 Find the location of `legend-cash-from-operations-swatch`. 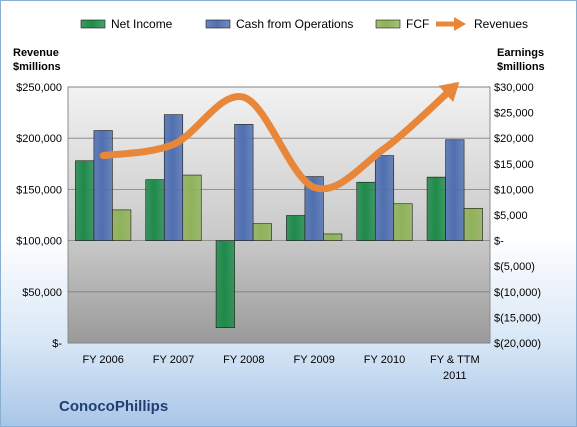

legend-cash-from-operations-swatch is located at coordinates (218, 24).